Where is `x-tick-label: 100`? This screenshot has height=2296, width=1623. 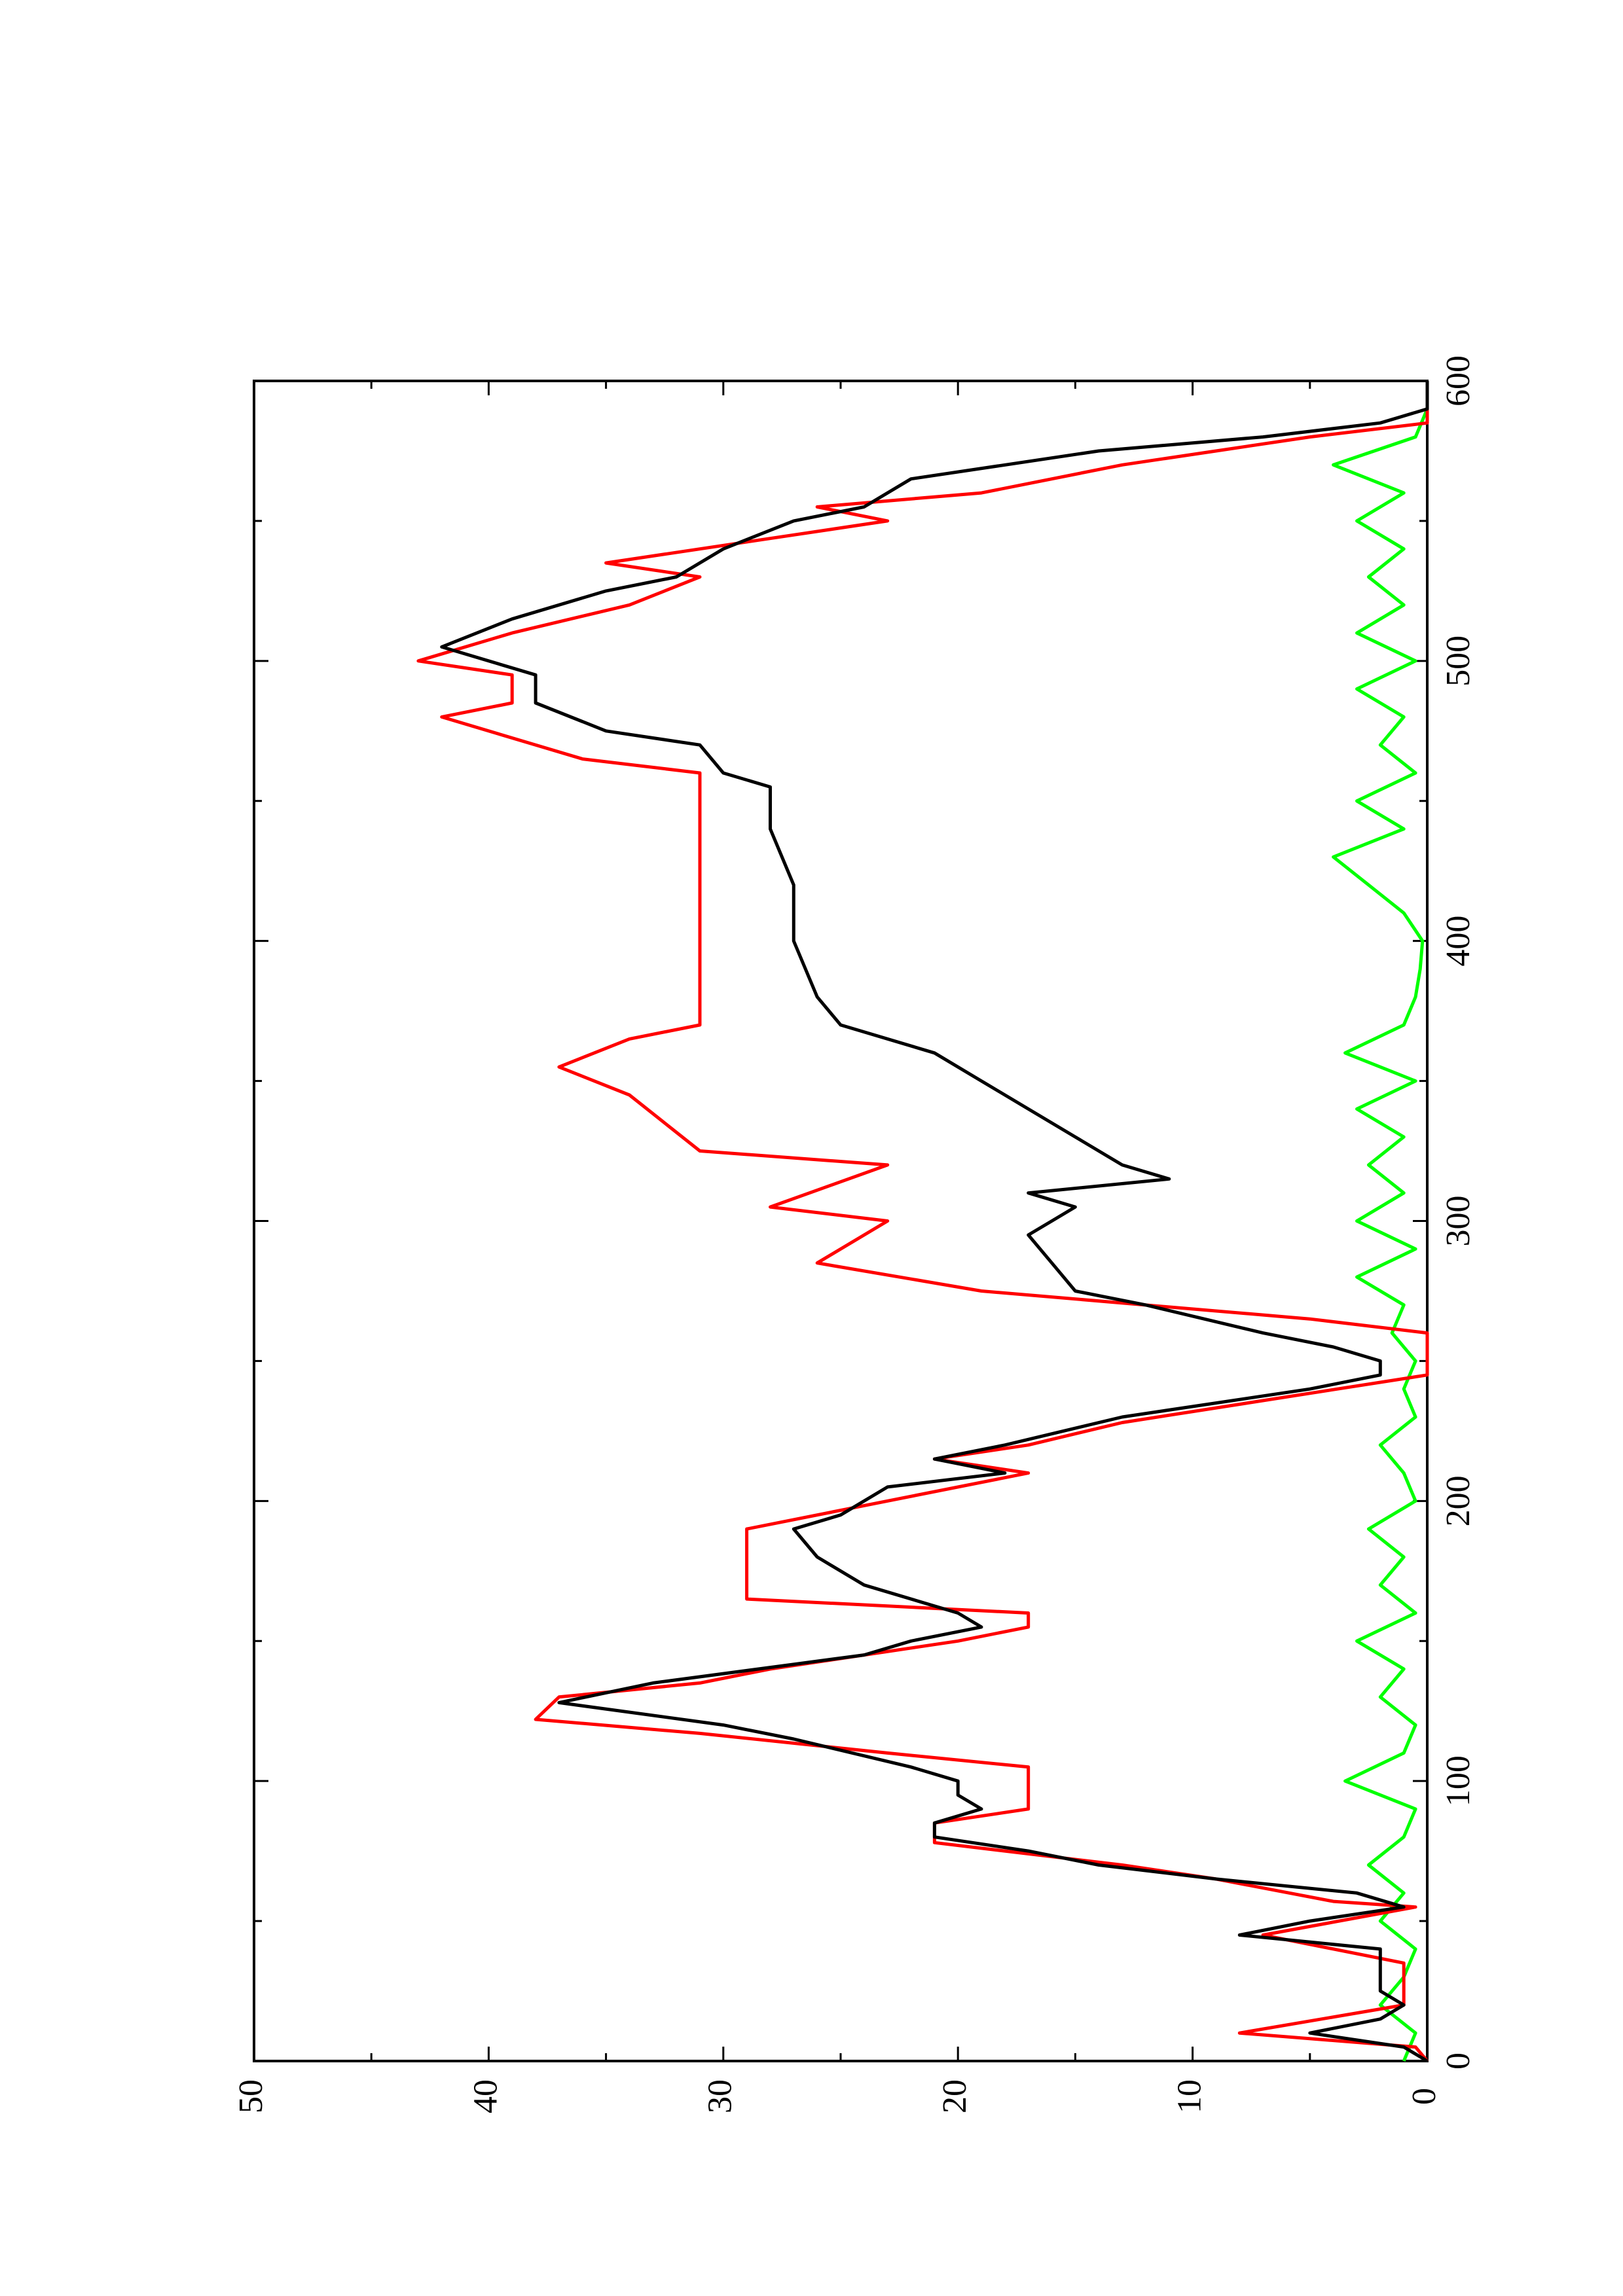
x-tick-label: 100 is located at coordinates (1458, 1781).